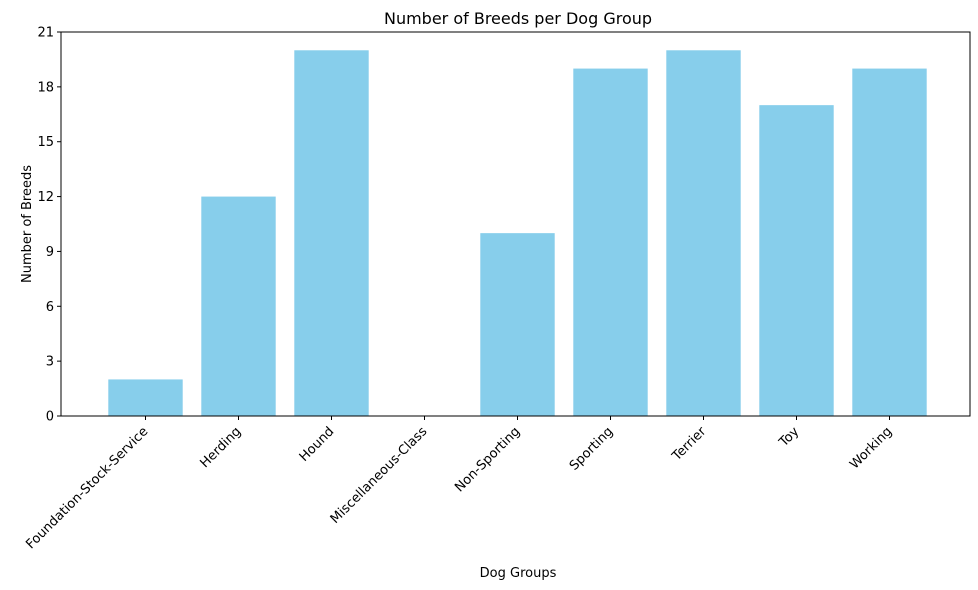 Image resolution: width=978 pixels, height=590 pixels. What do you see at coordinates (518, 573) in the screenshot?
I see `x-axis-label: Dog Groups` at bounding box center [518, 573].